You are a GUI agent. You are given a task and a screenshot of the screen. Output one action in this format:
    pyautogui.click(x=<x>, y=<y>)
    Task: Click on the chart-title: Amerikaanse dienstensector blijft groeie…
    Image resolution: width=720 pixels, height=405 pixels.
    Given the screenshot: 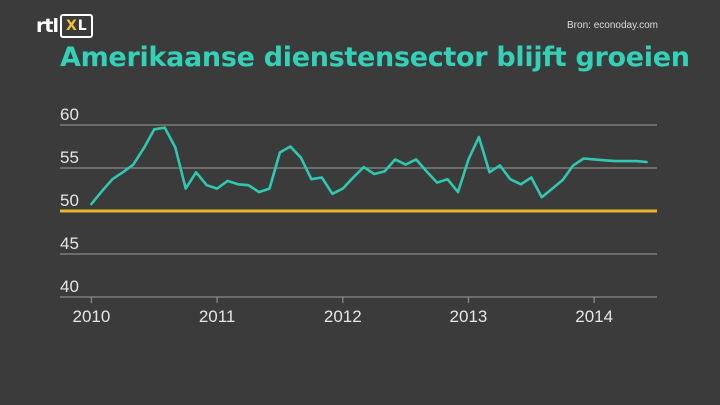 What is the action you would take?
    pyautogui.click(x=375, y=57)
    